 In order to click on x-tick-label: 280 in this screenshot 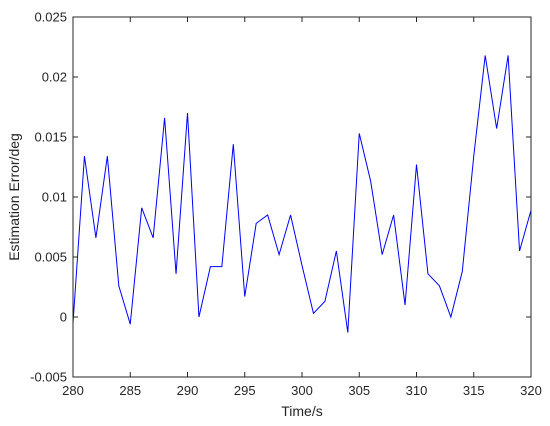, I will do `click(73, 390)`.